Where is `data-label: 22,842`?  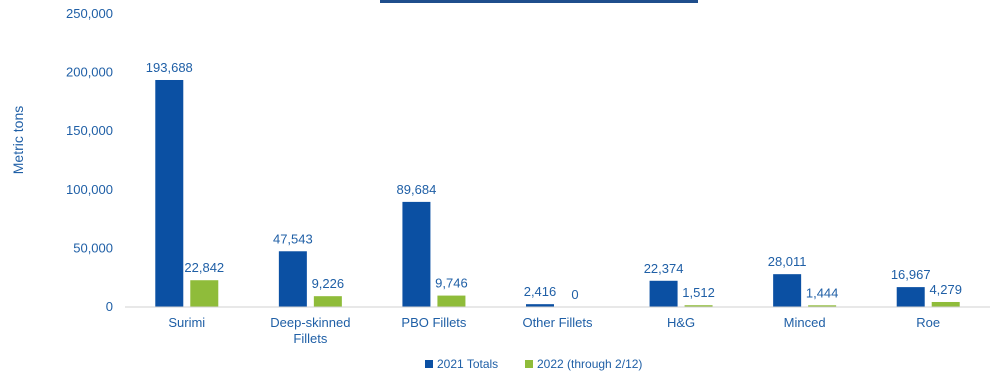
data-label: 22,842 is located at coordinates (204, 267).